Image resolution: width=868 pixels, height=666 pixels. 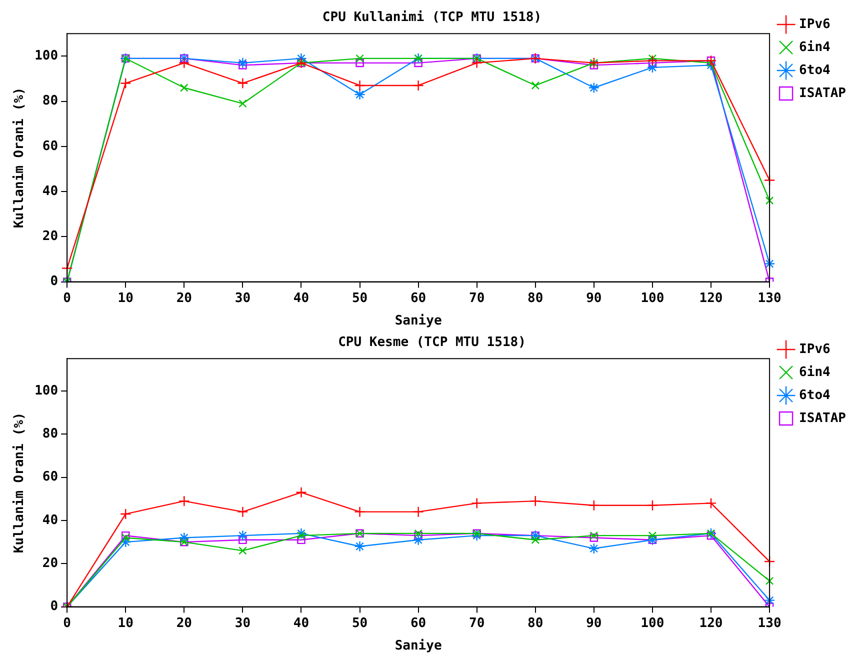 I want to click on chart-title: CPU Kullanimi (TCP MTU 1518), so click(x=432, y=18).